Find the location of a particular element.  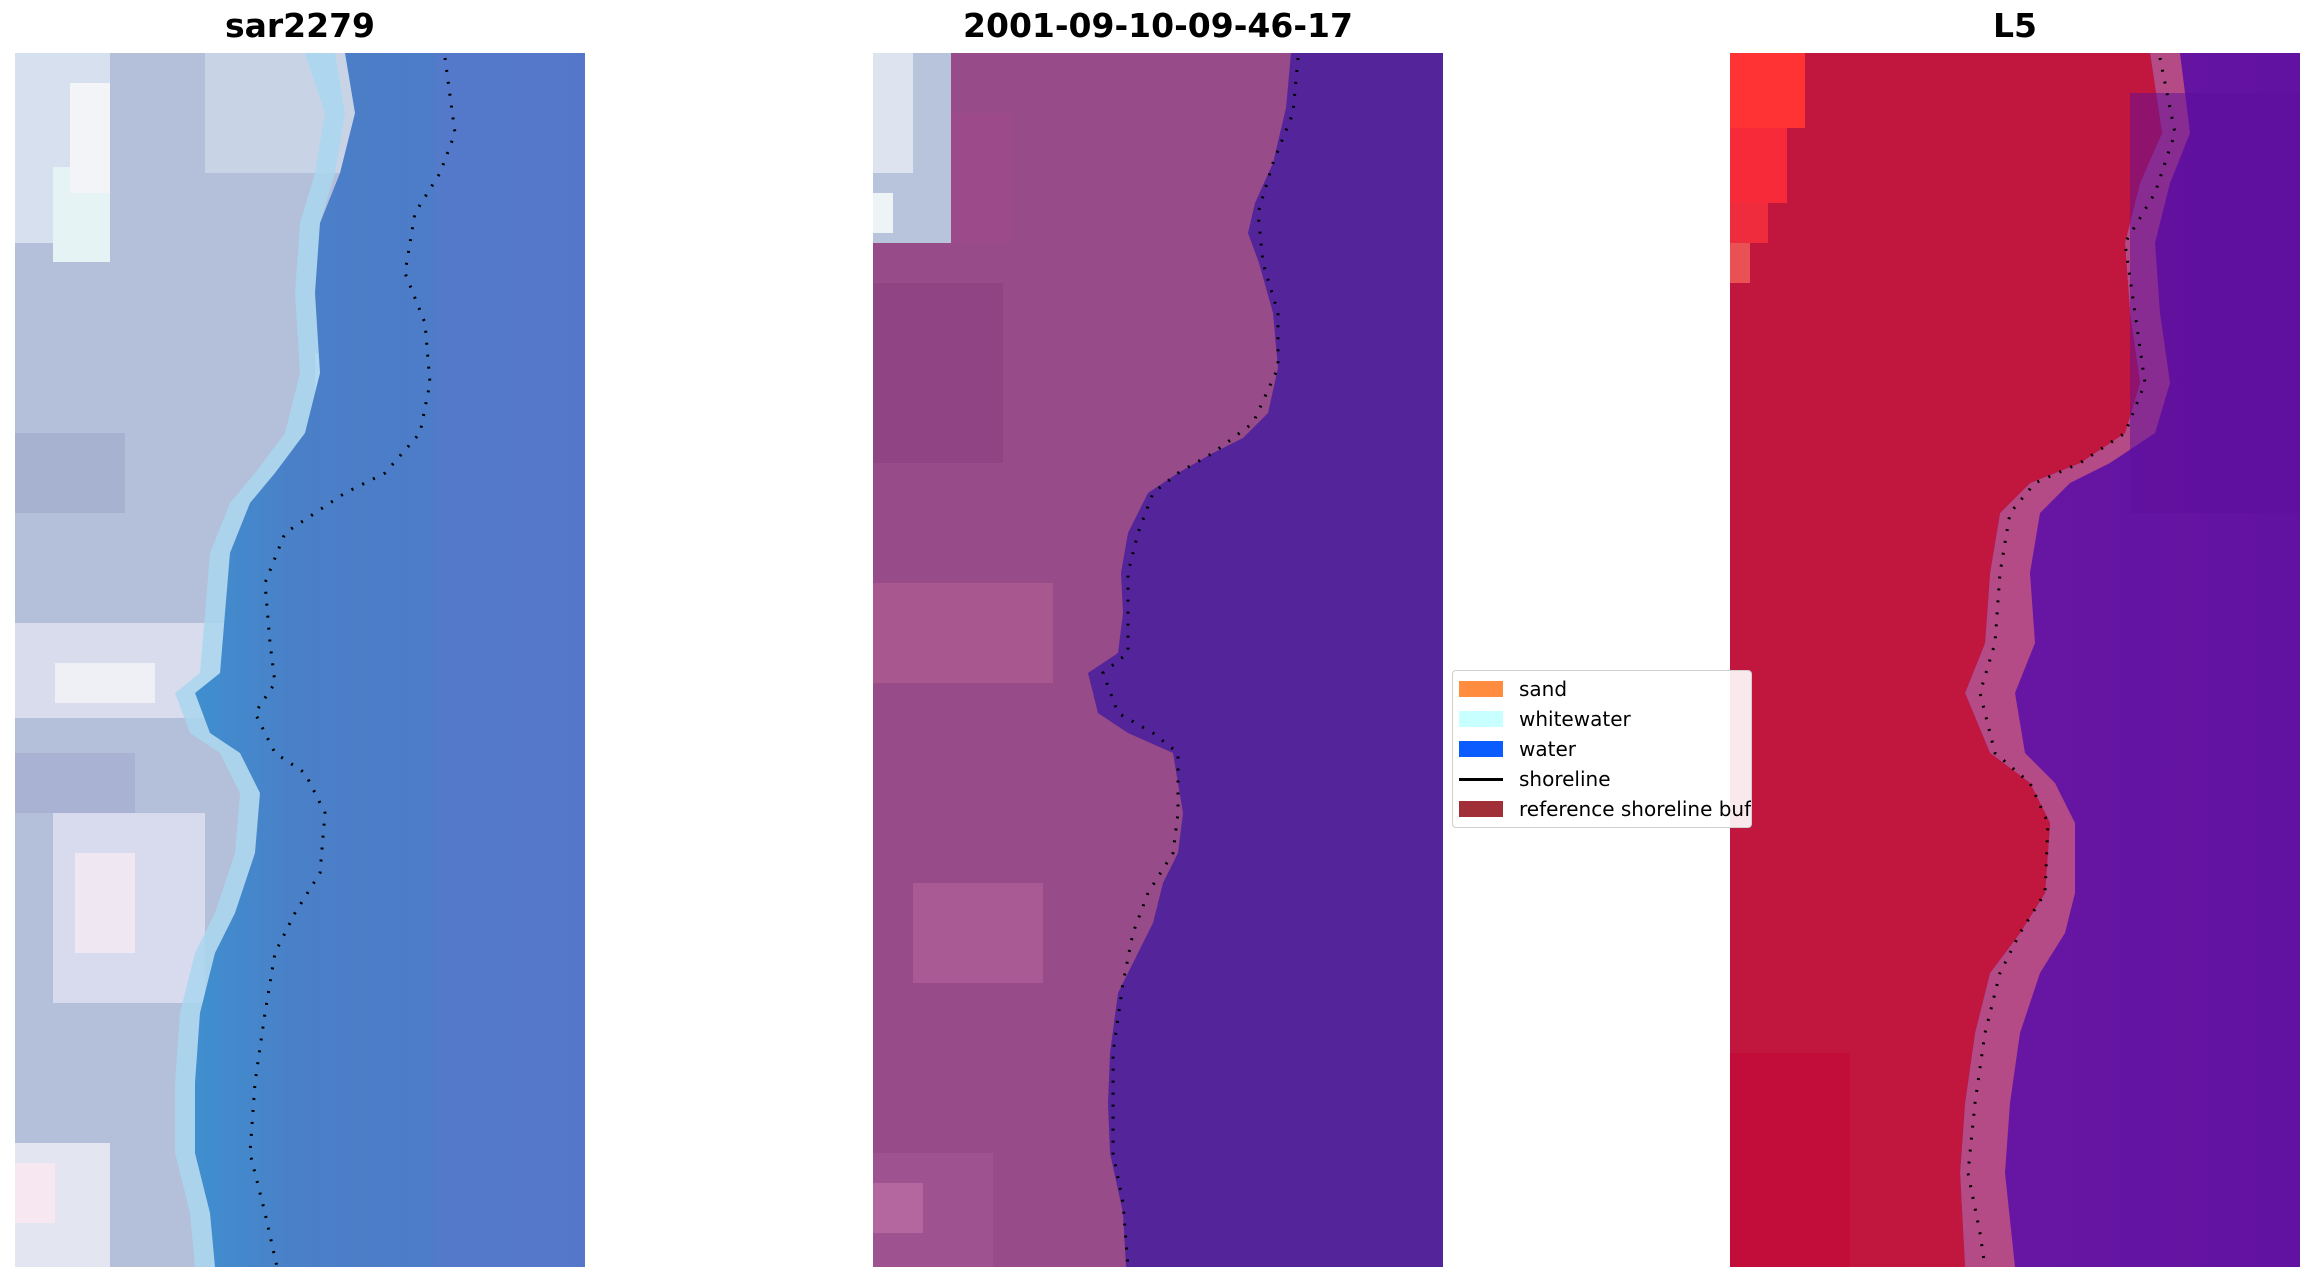

legend-item-reference-buffer: reference shoreline buffer is located at coordinates (1605, 809).